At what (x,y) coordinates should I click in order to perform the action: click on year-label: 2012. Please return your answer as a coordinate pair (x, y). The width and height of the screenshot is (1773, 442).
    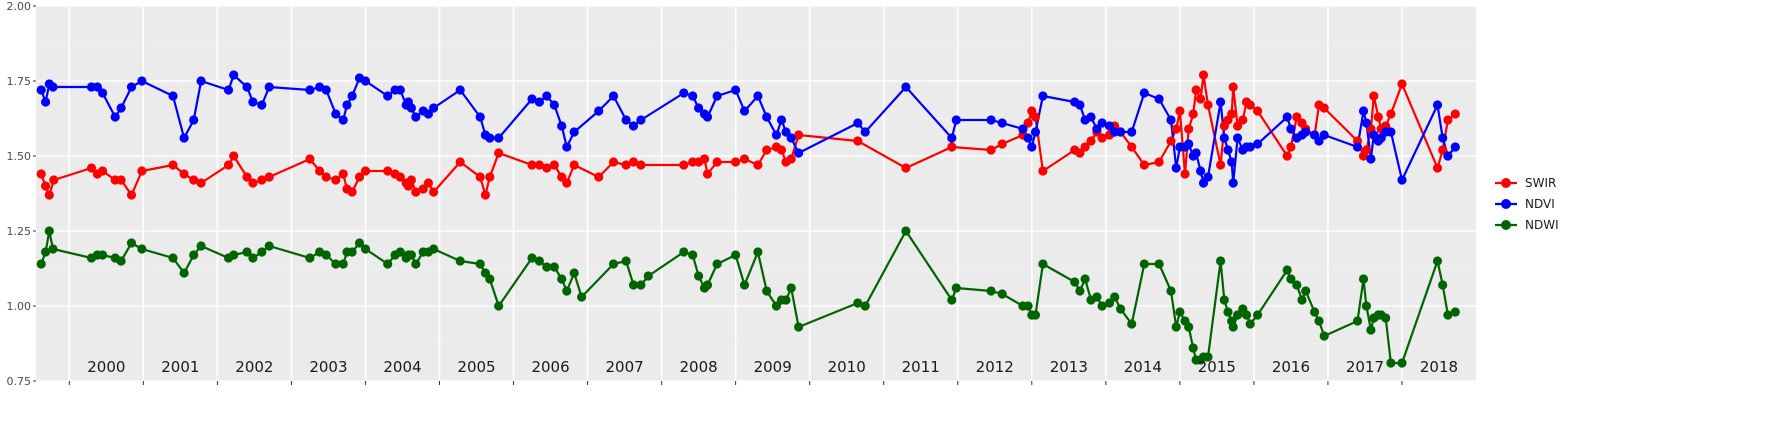
    Looking at the image, I should click on (995, 367).